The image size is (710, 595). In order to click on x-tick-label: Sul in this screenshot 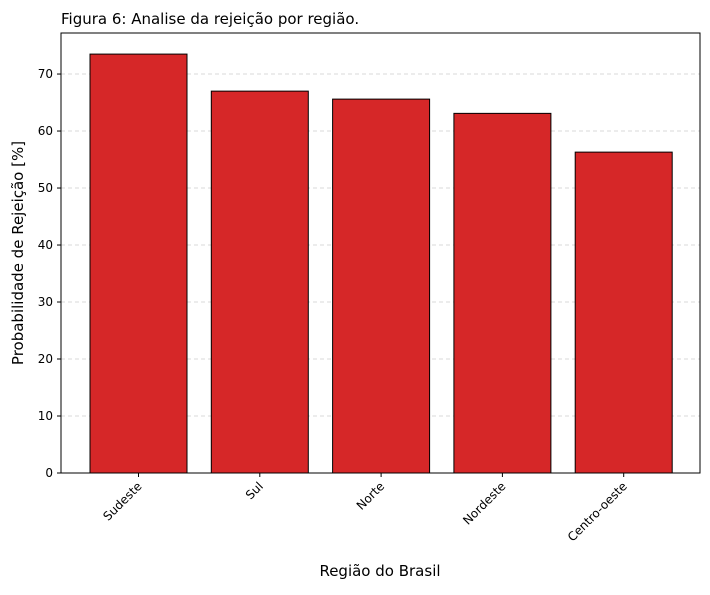, I will do `click(254, 490)`.